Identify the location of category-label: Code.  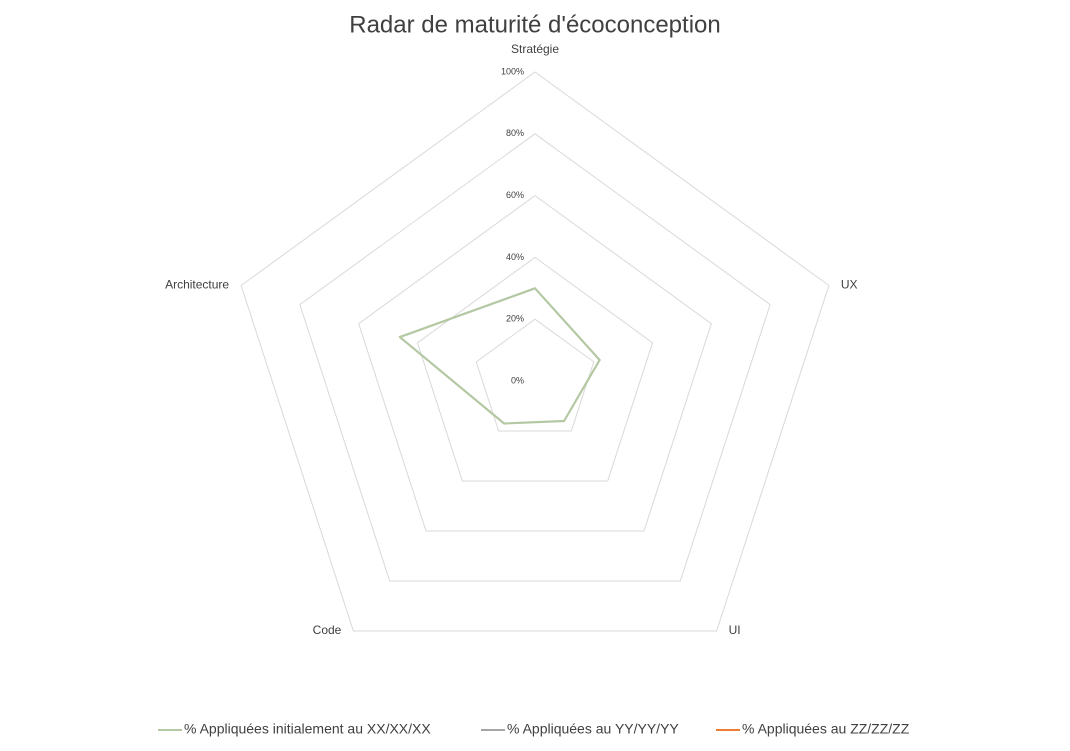
(327, 630).